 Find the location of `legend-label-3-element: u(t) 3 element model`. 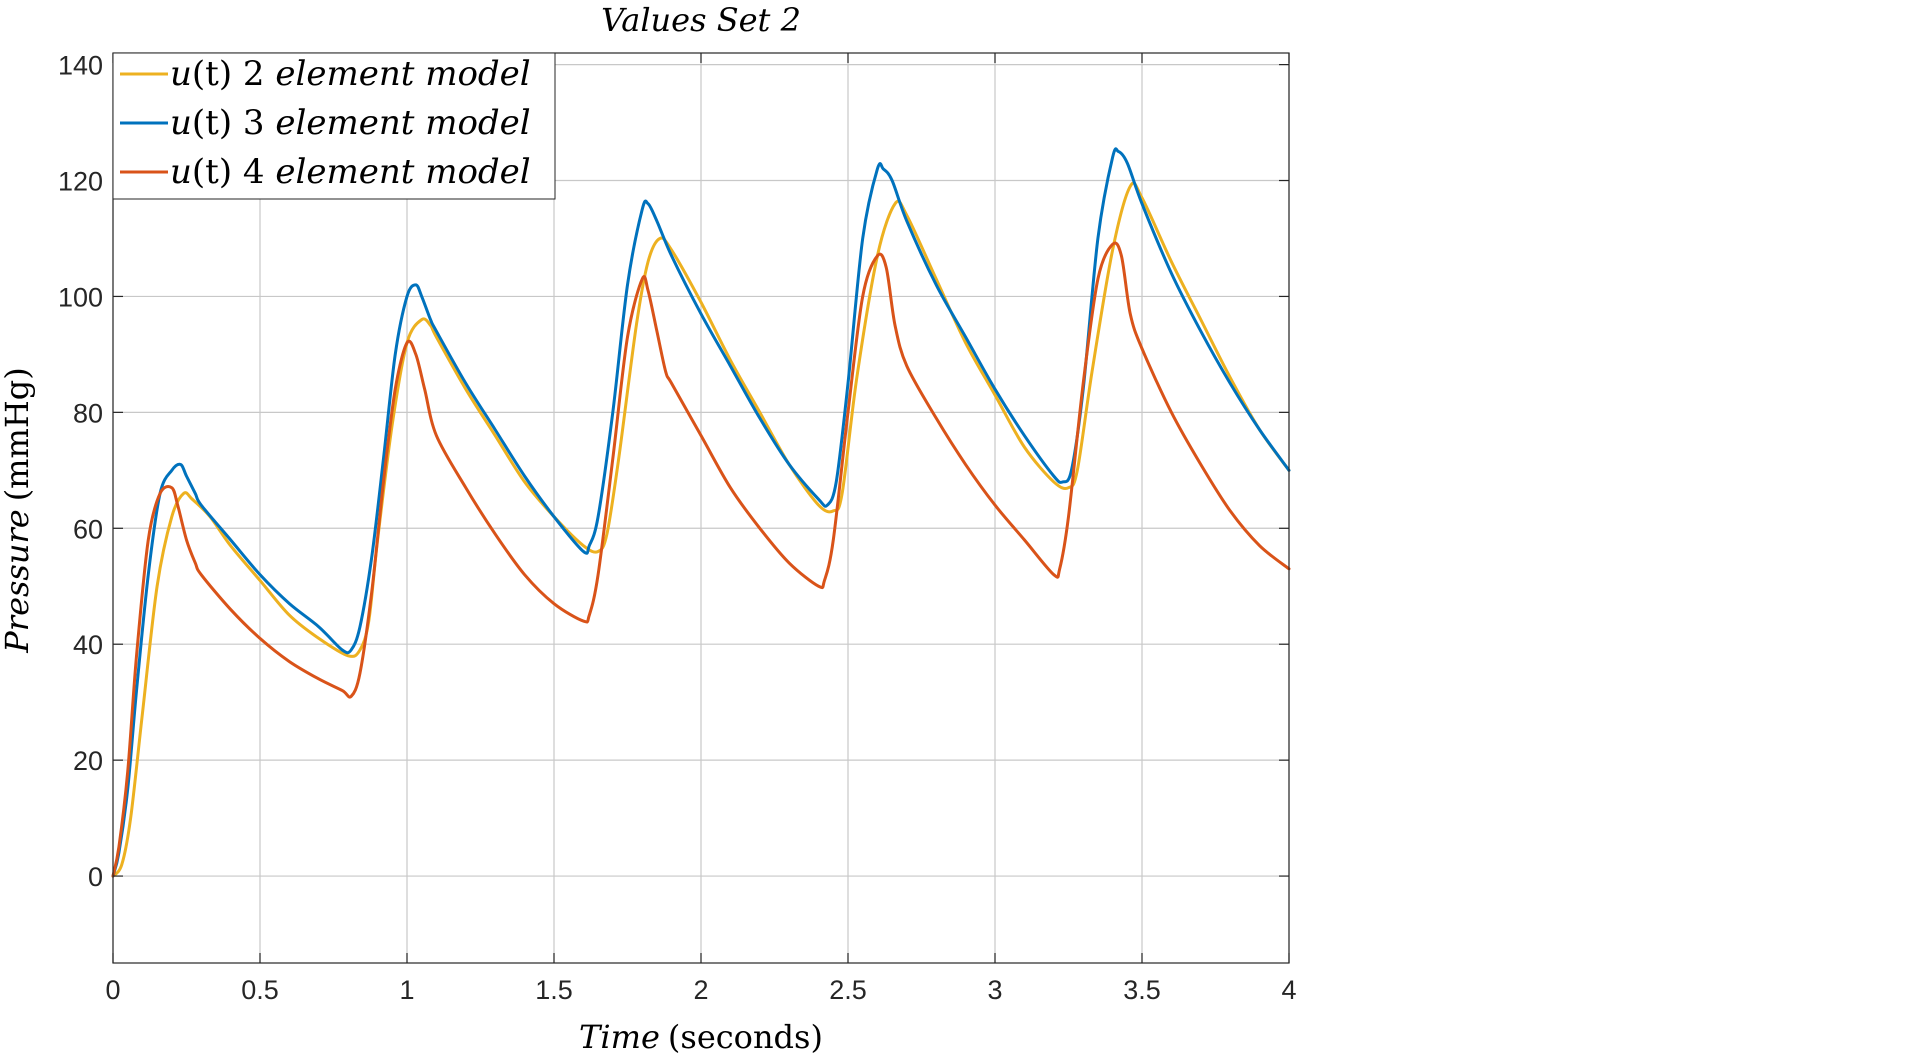

legend-label-3-element: u(t) 3 element model is located at coordinates (350, 123).